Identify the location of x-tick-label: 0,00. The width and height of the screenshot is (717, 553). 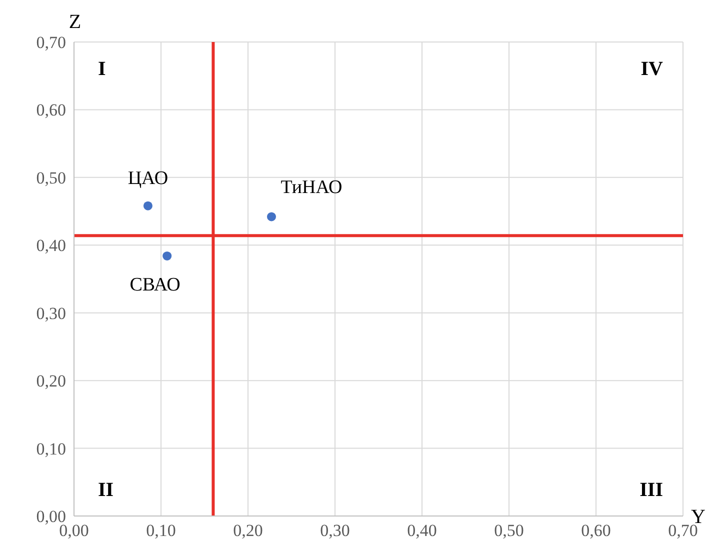
(74, 530).